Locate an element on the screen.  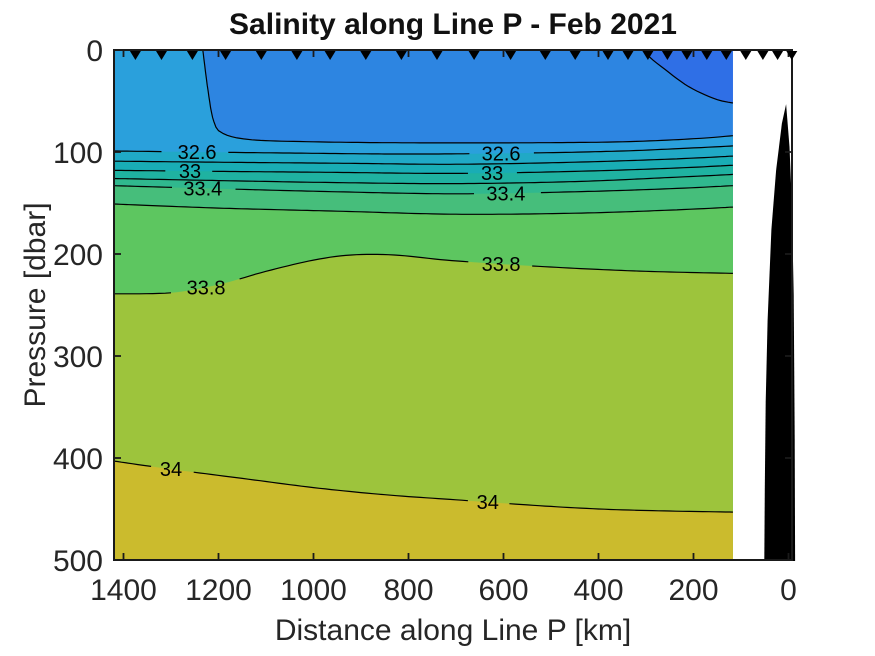
contour-line-33.8 is located at coordinates (423, 274).